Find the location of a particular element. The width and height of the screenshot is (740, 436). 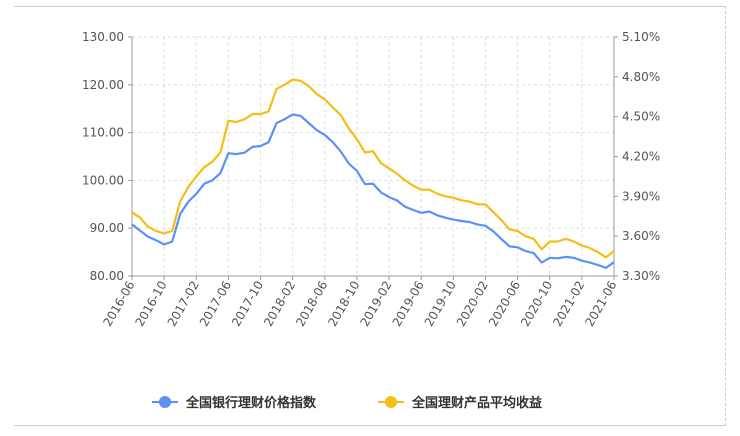

legend-item-2: 全国理财产品平均收益 is located at coordinates (460, 403).